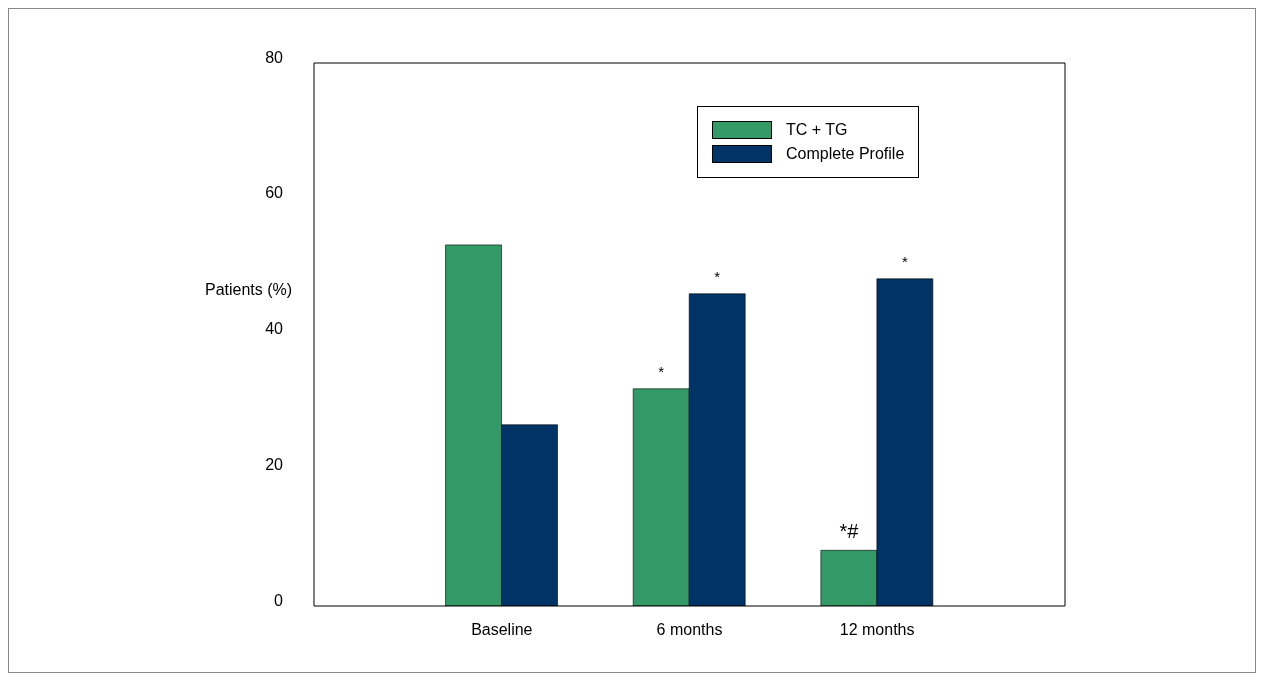 The height and width of the screenshot is (681, 1264). What do you see at coordinates (845, 154) in the screenshot?
I see `legend-label: Complete Profile` at bounding box center [845, 154].